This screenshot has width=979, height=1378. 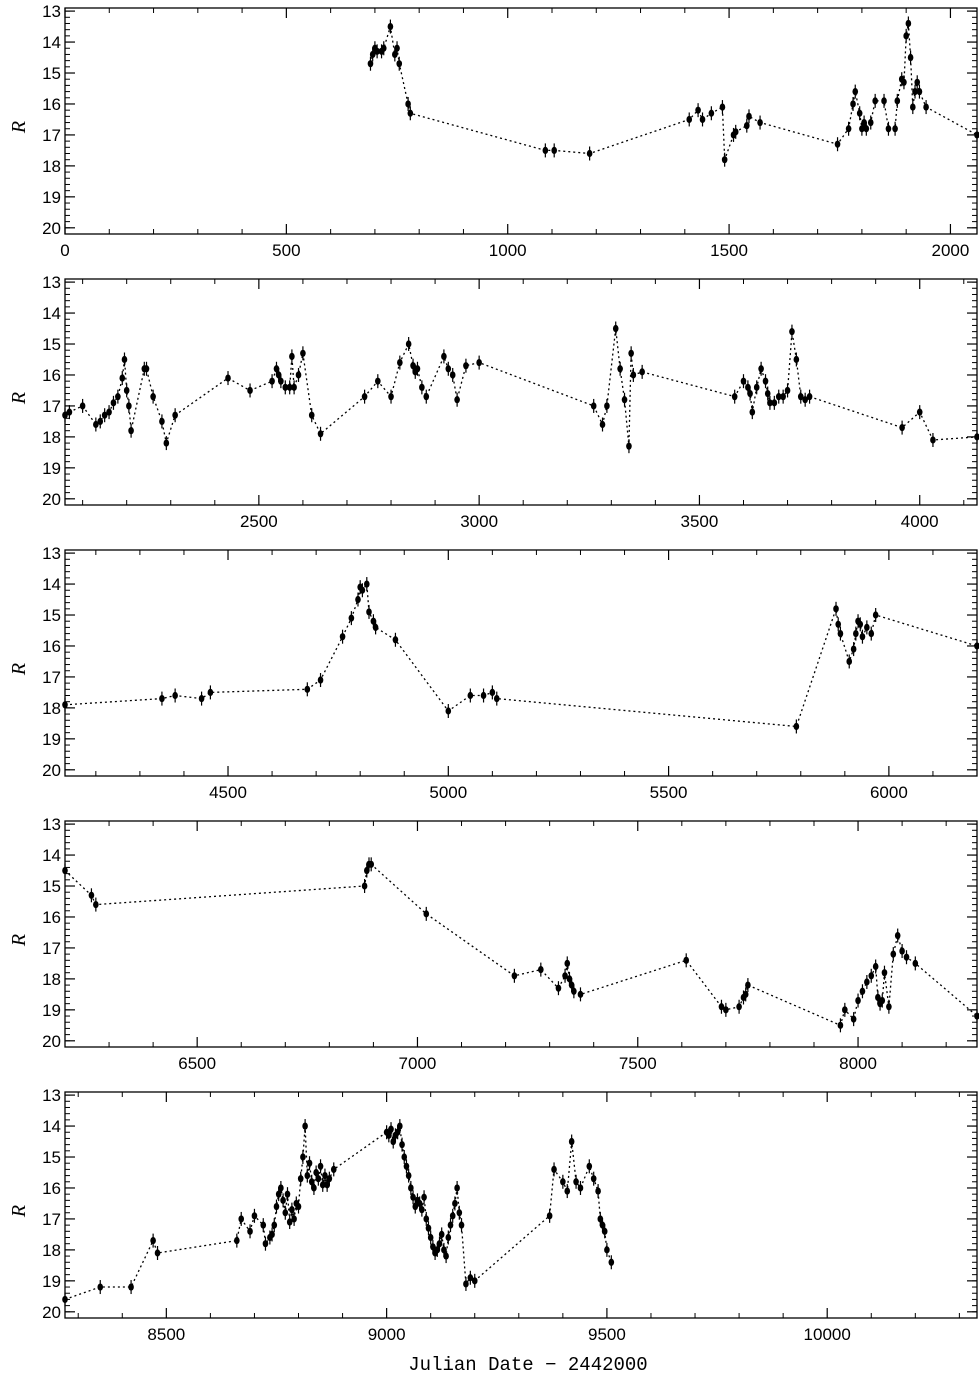 I want to click on x-tick-label: 9000, so click(x=387, y=1334).